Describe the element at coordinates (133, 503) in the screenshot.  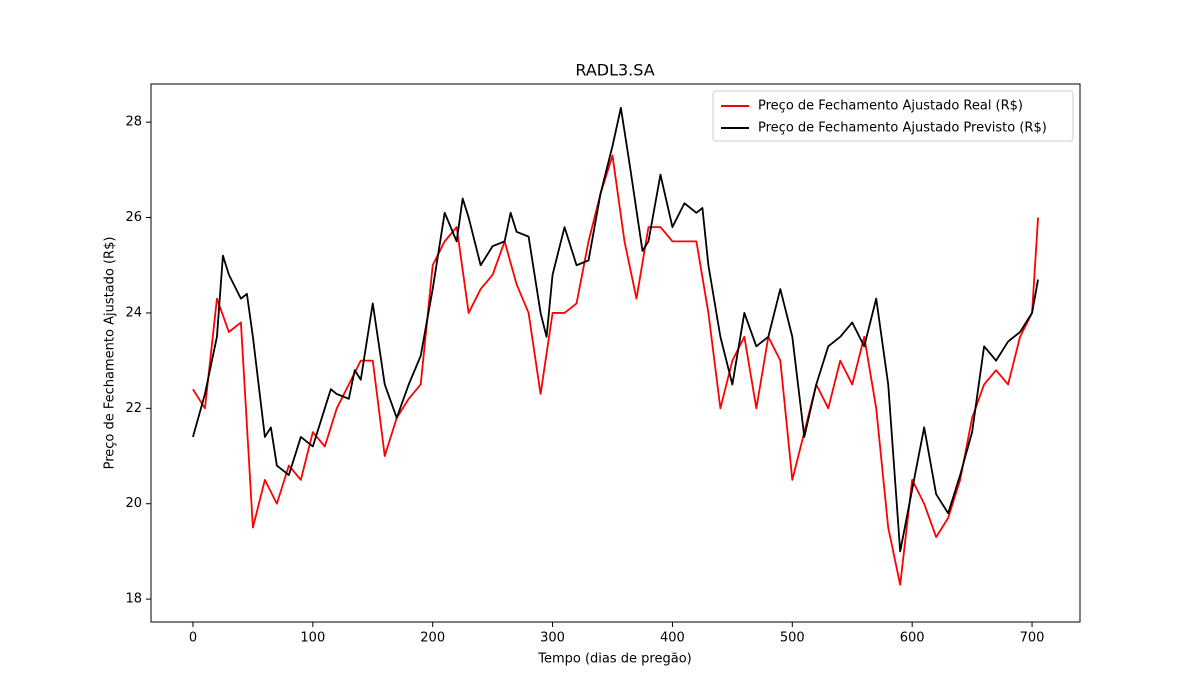
I see `y-tick-label: 20` at that location.